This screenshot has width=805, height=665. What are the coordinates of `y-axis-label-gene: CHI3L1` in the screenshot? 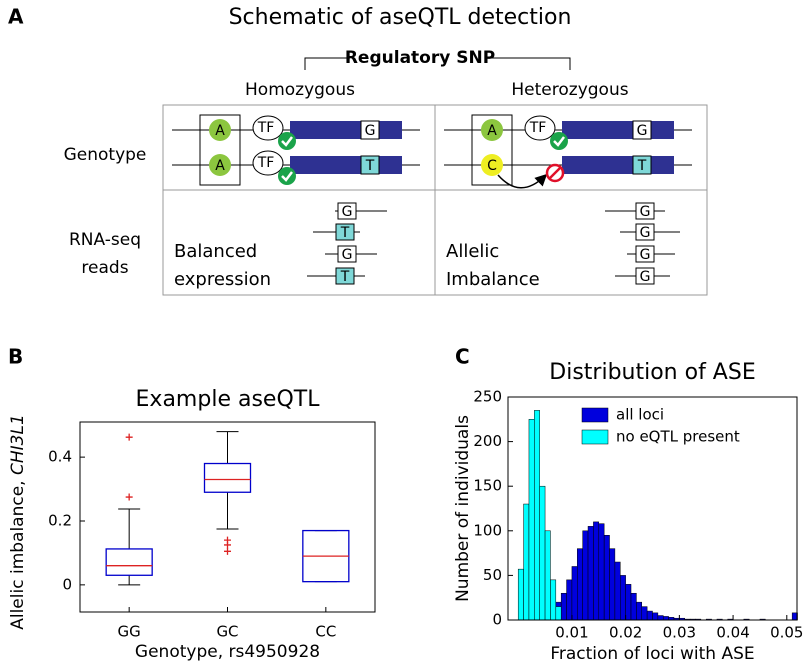 It's located at (18, 444).